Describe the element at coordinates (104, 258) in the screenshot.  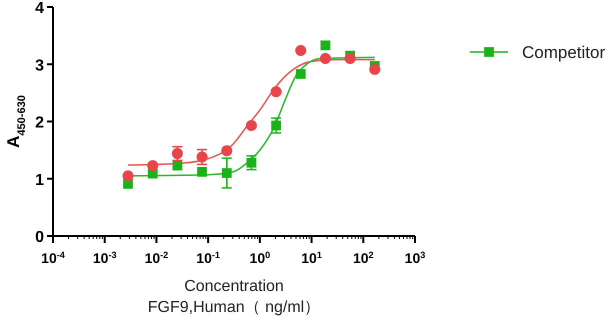
I see `x-tick-label: 10$^{-3}$` at that location.